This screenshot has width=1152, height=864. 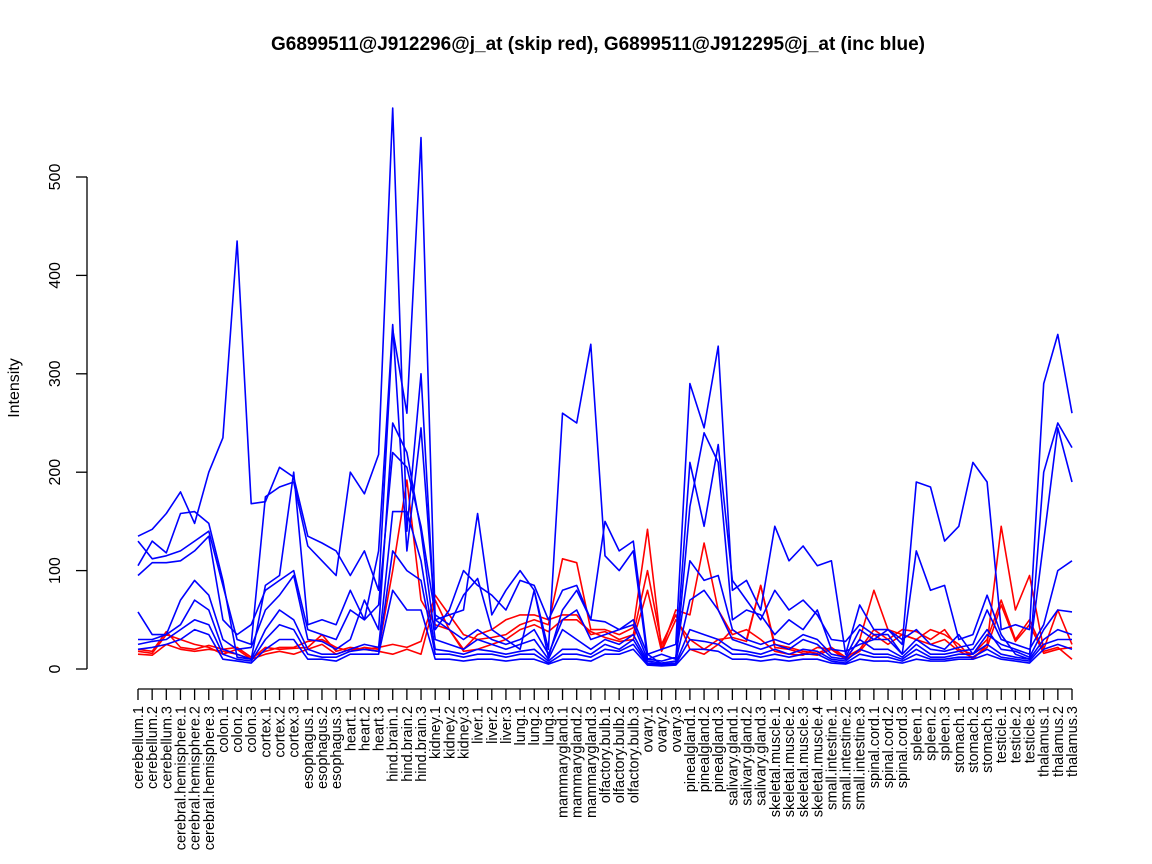 What do you see at coordinates (153, 747) in the screenshot?
I see `x-tick-label: cerebellum.2` at bounding box center [153, 747].